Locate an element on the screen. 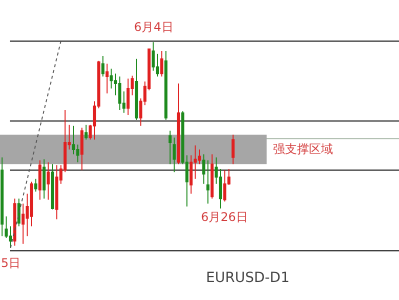 This screenshot has height=300, width=399. annotation: 5日 is located at coordinates (11, 263).